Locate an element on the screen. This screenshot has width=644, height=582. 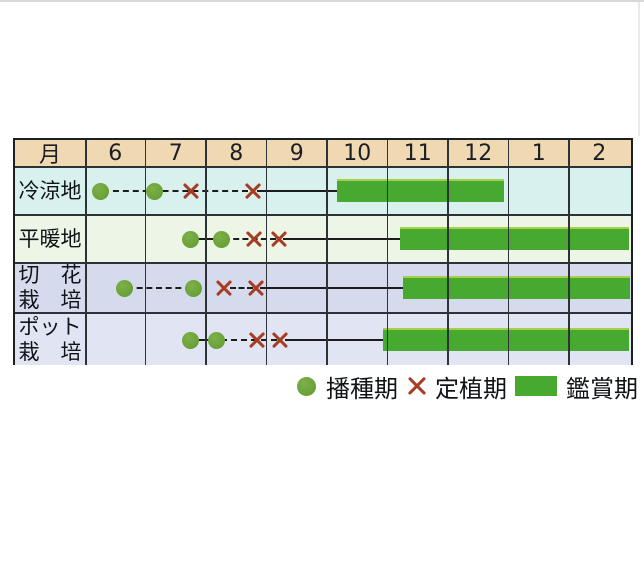
row-label: 冷涼地 is located at coordinates (50, 191).